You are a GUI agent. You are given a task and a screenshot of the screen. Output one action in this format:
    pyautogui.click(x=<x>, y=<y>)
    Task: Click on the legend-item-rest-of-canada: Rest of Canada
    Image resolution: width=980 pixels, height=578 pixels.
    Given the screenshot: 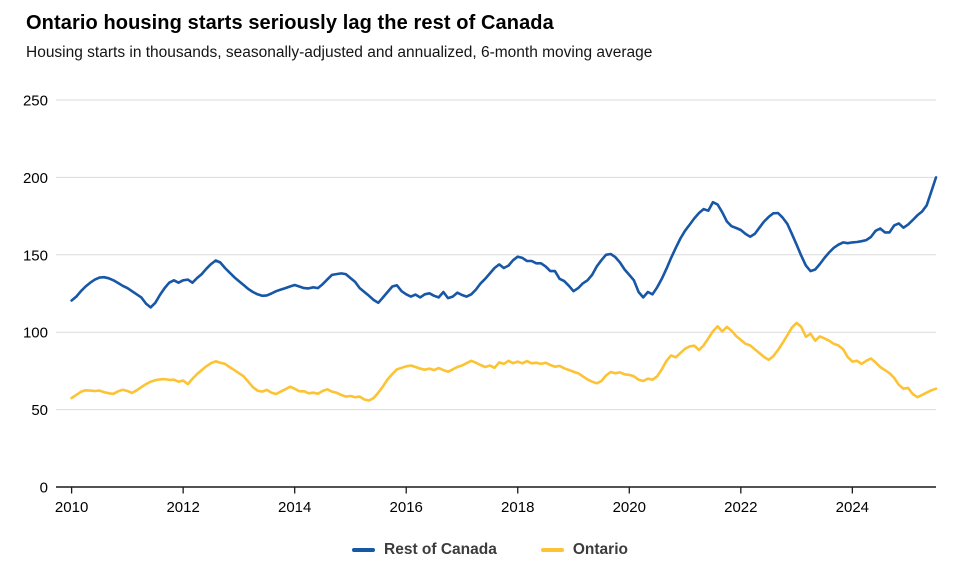 What is the action you would take?
    pyautogui.click(x=424, y=550)
    